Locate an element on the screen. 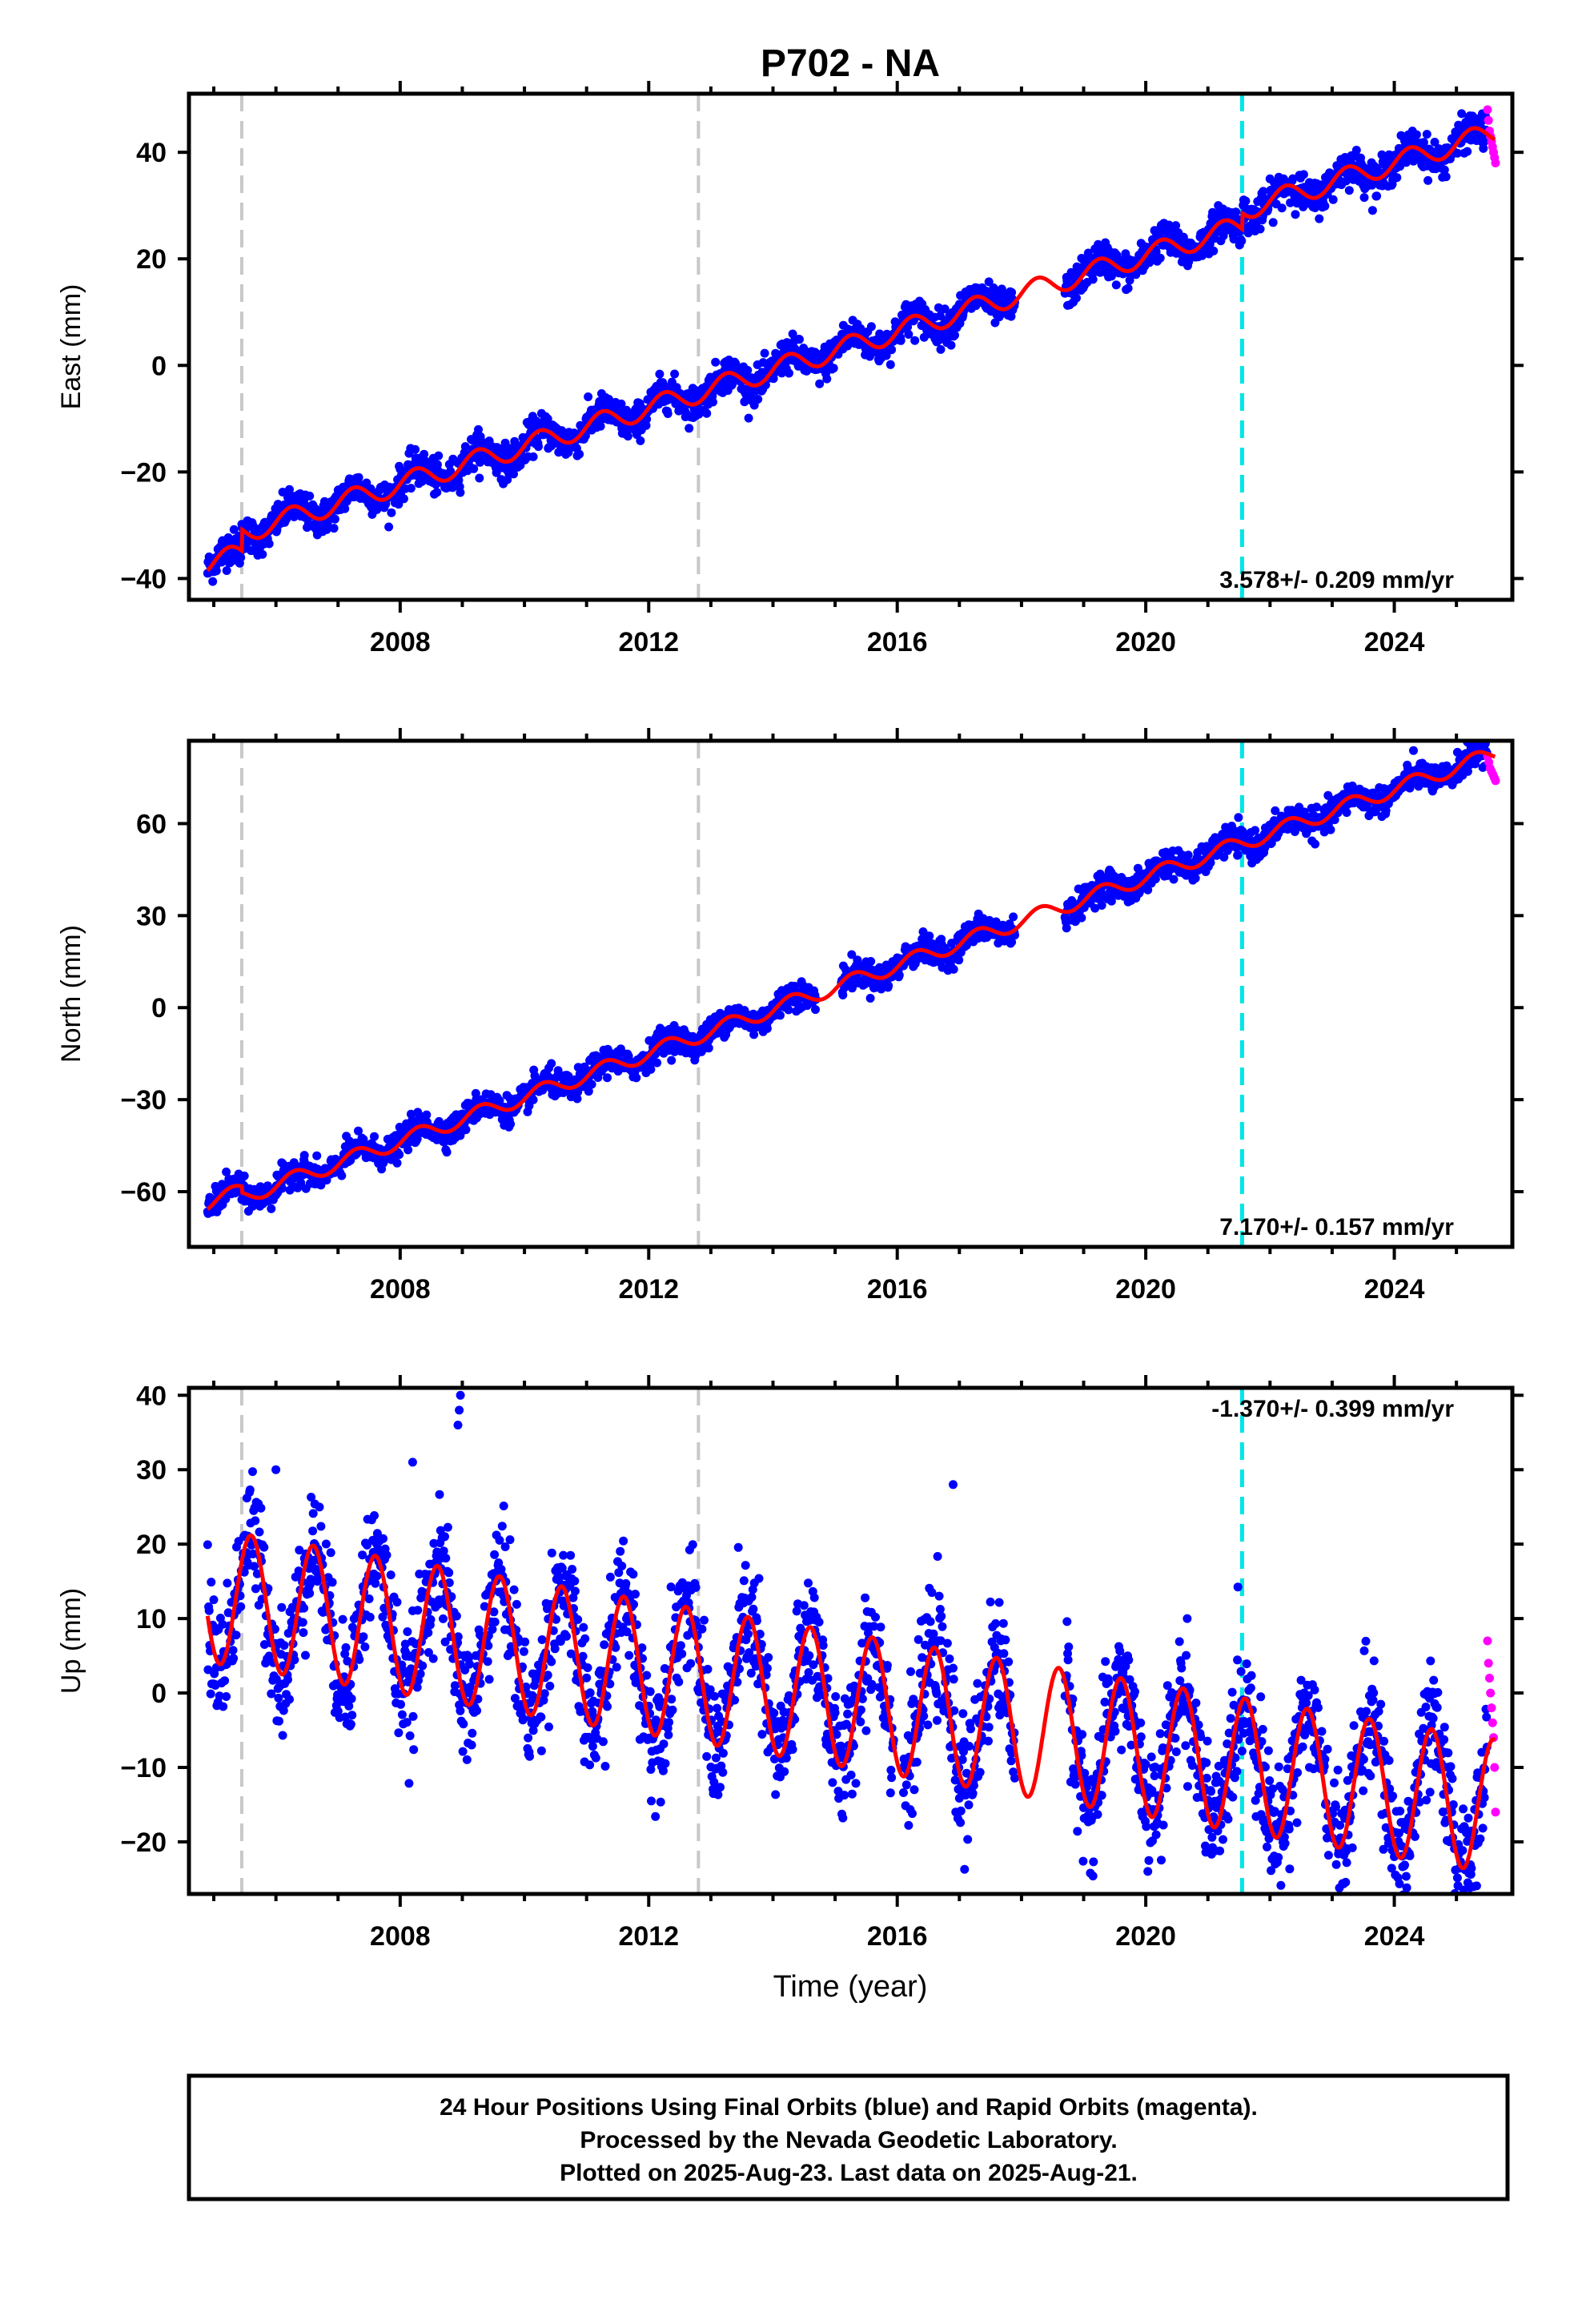 This screenshot has width=1582, height=2324. north-rate-label: 7.170+/- 0.157 mm/yr is located at coordinates (1336, 1227).